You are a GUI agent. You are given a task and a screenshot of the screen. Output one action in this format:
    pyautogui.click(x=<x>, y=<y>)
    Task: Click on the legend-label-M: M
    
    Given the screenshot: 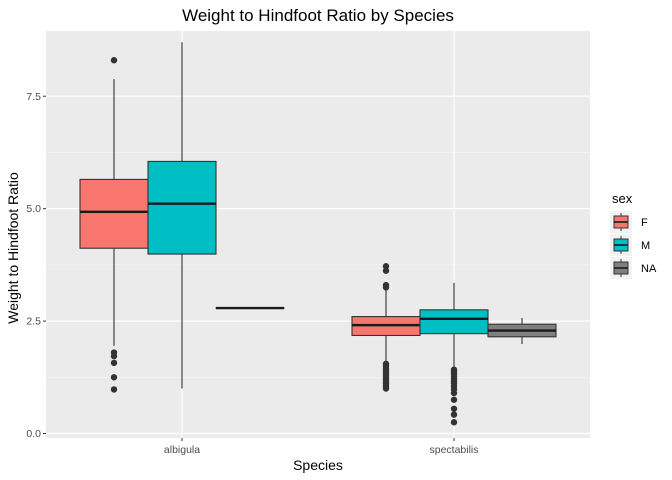 What is the action you would take?
    pyautogui.click(x=645, y=246)
    